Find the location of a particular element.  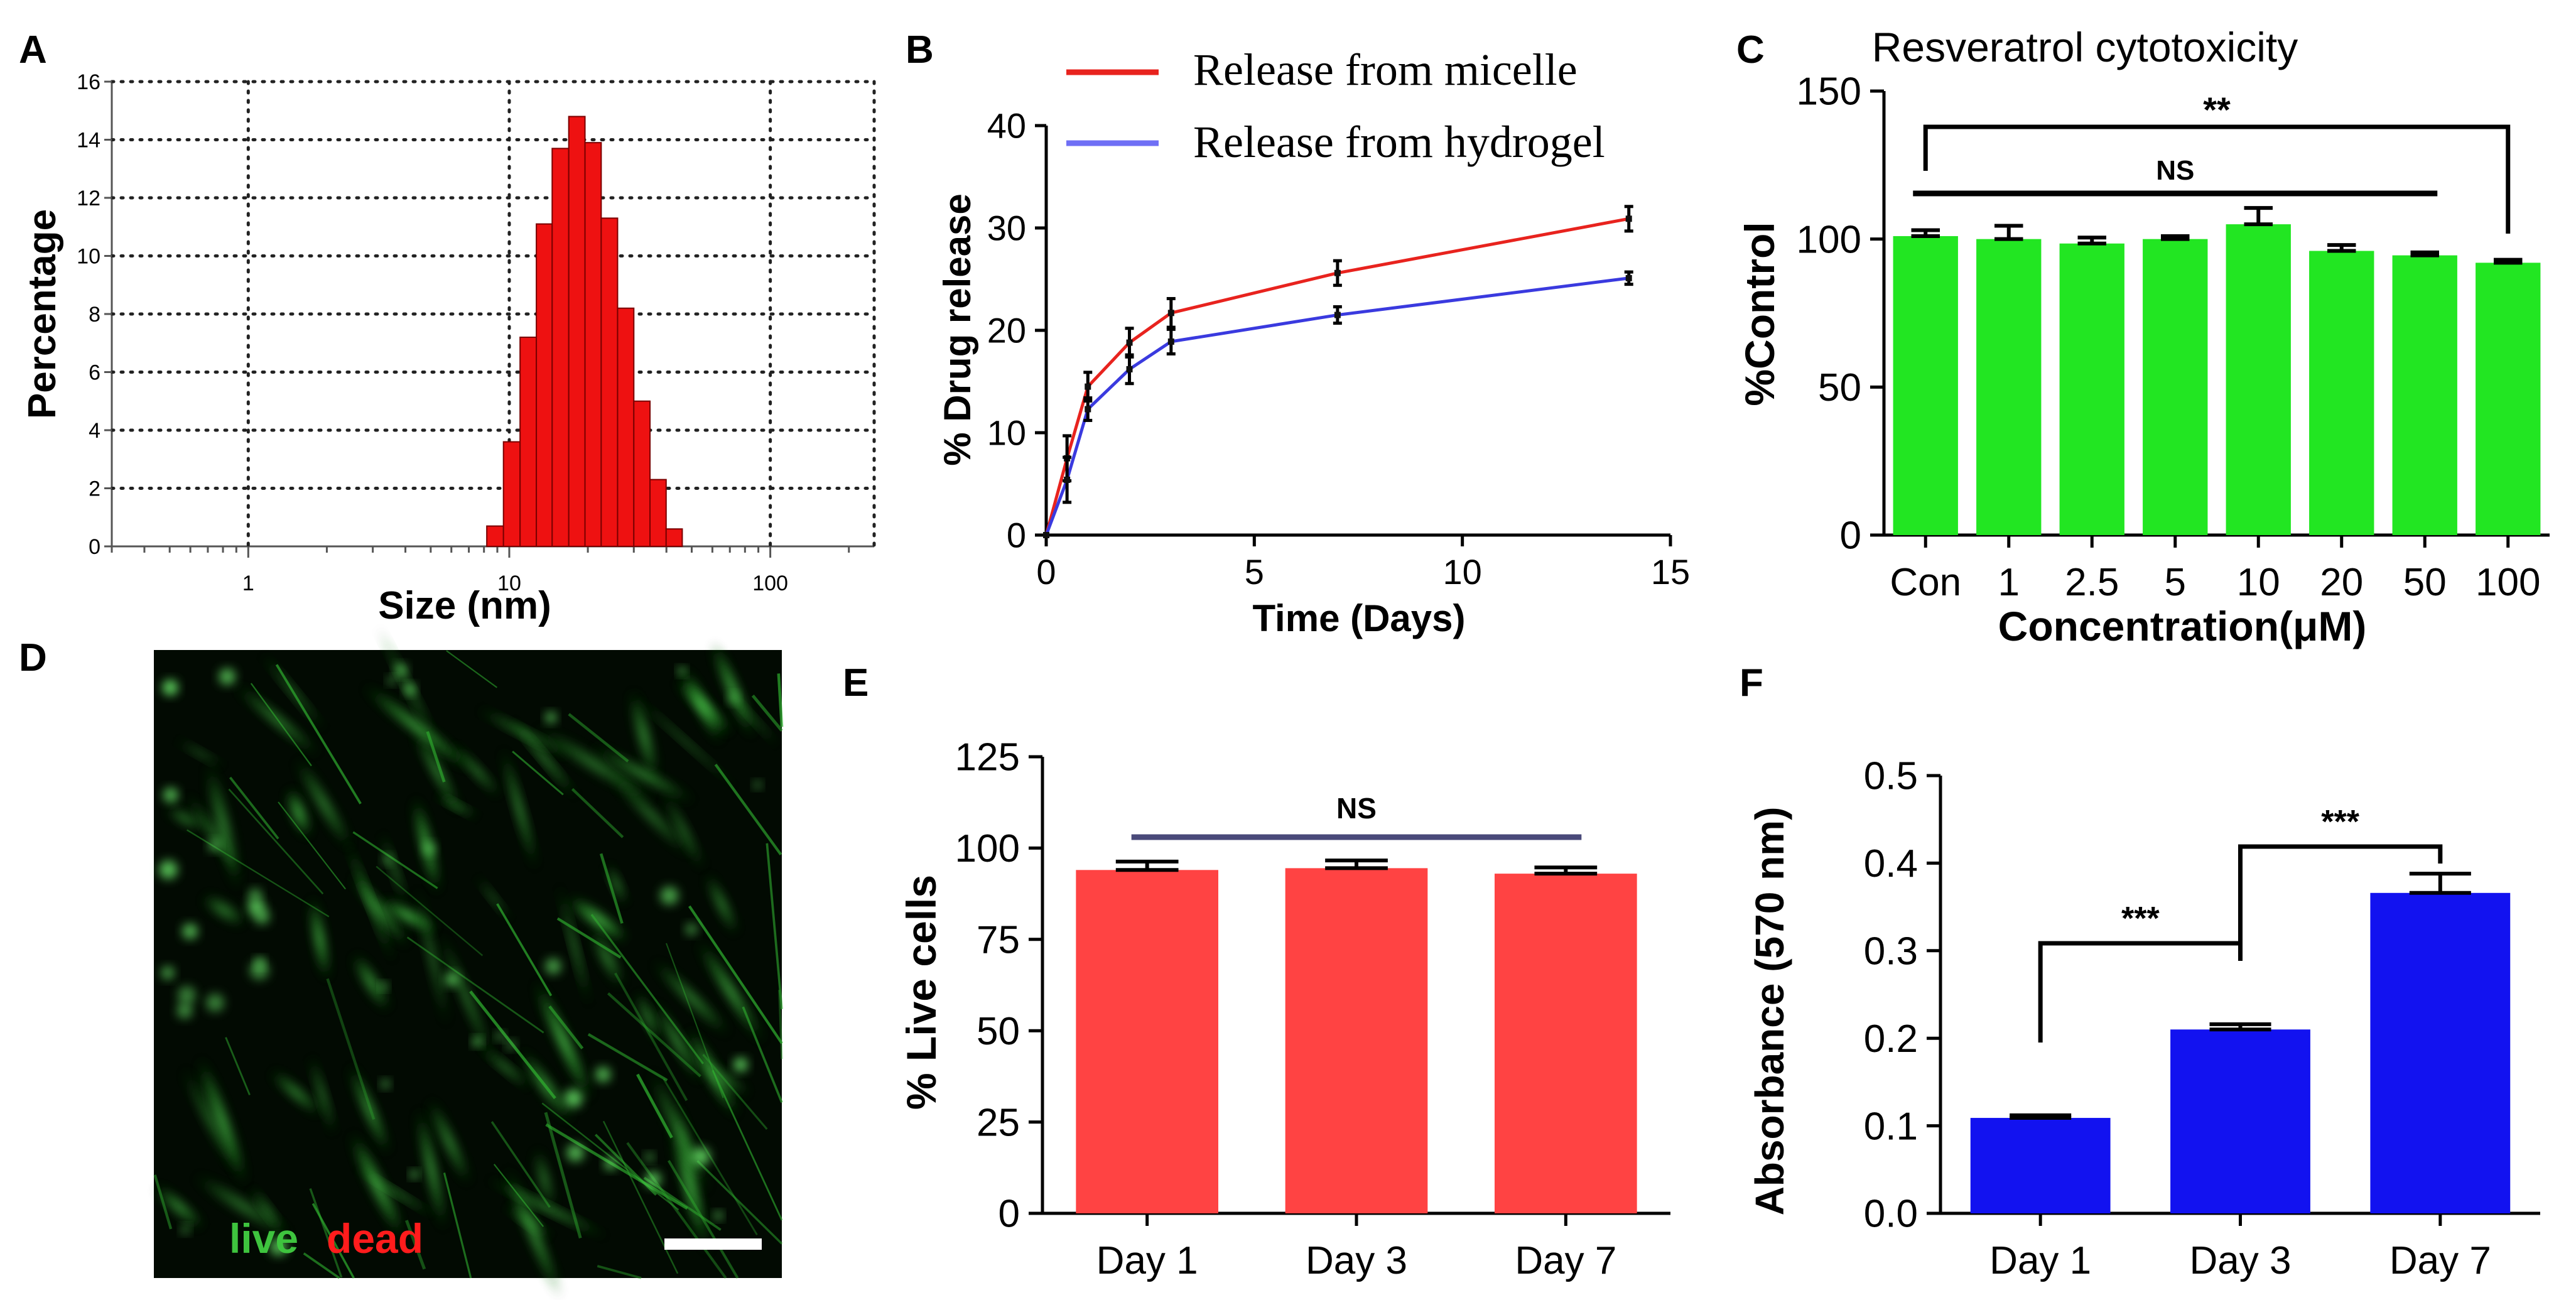

panel-c-x-tick-label: 10 is located at coordinates (2258, 582).